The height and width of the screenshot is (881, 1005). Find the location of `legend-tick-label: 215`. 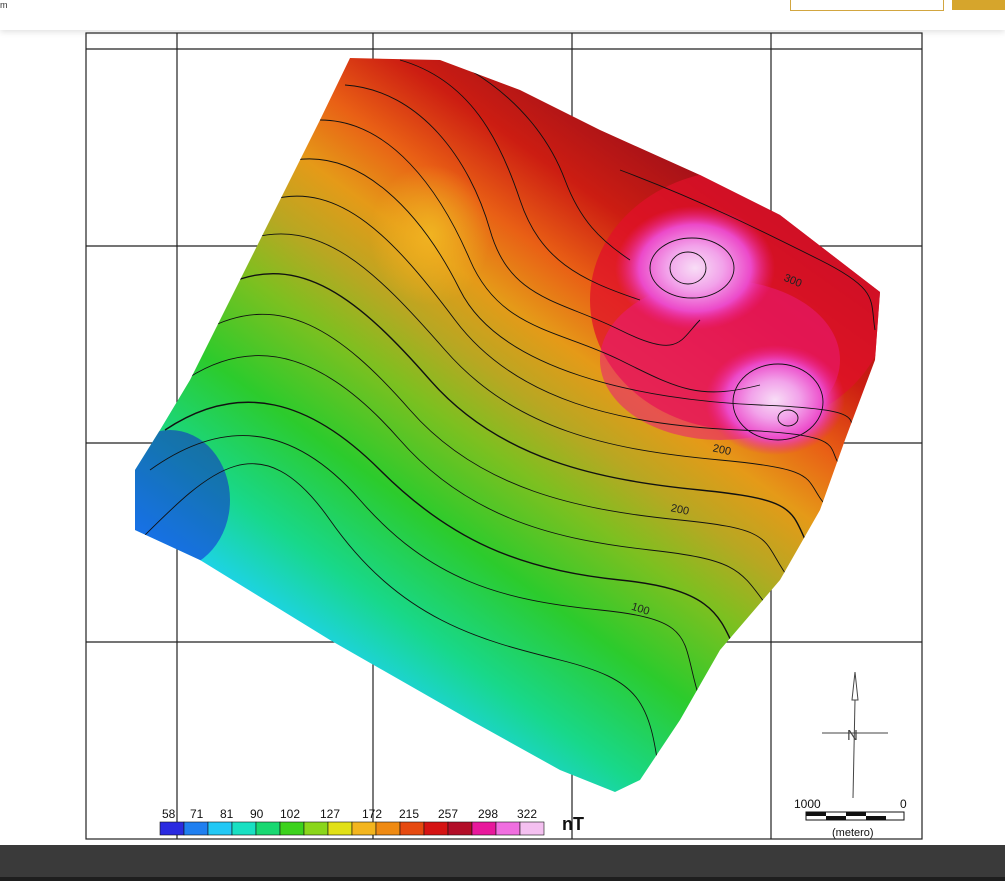

legend-tick-label: 215 is located at coordinates (409, 814).